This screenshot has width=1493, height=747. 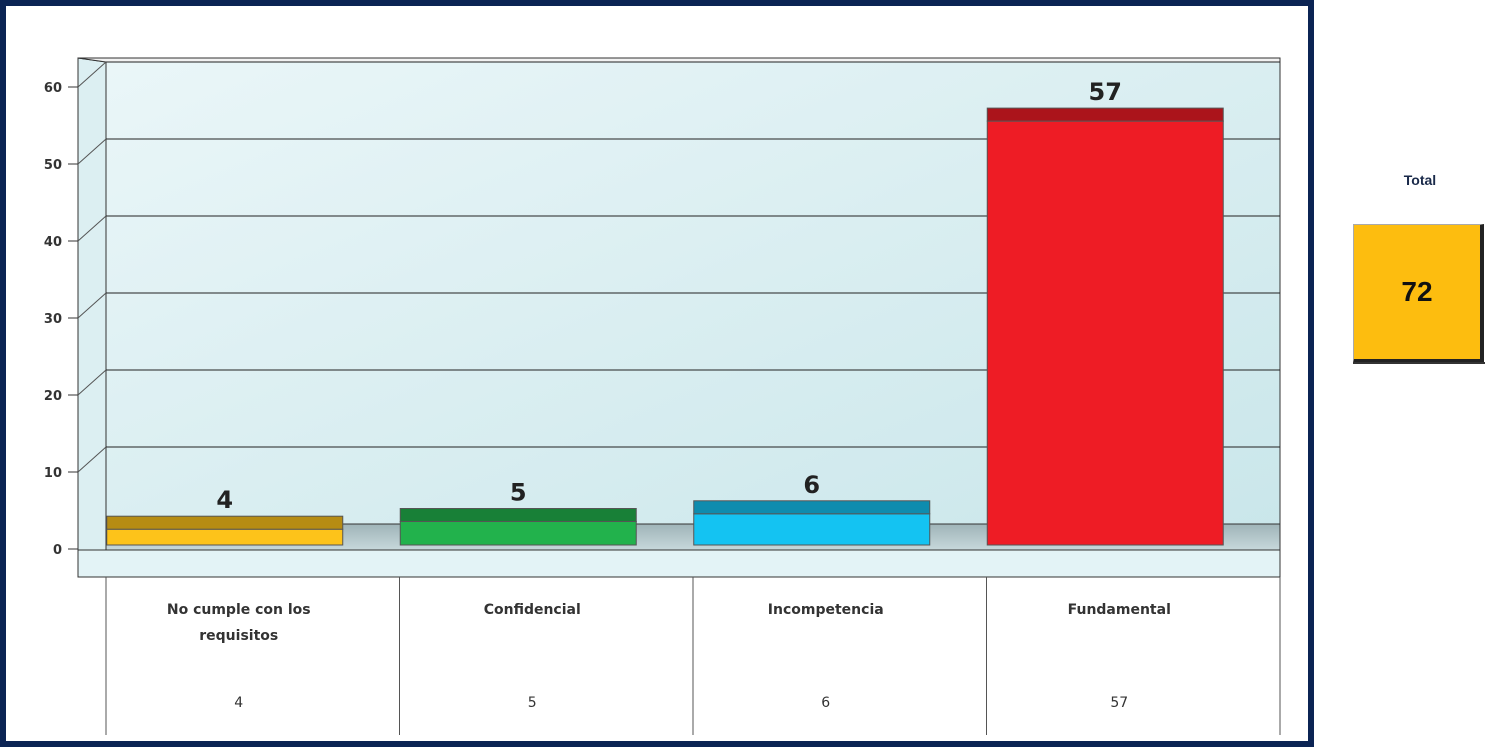 What do you see at coordinates (532, 610) in the screenshot?
I see `category-label: Confidencial` at bounding box center [532, 610].